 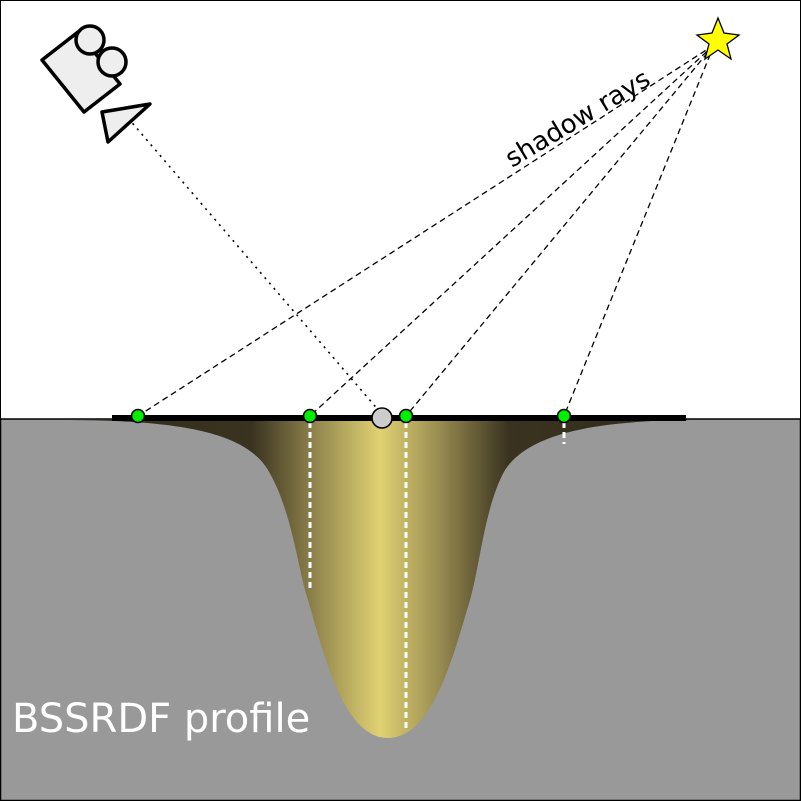 I want to click on camera-lens, so click(x=126, y=123).